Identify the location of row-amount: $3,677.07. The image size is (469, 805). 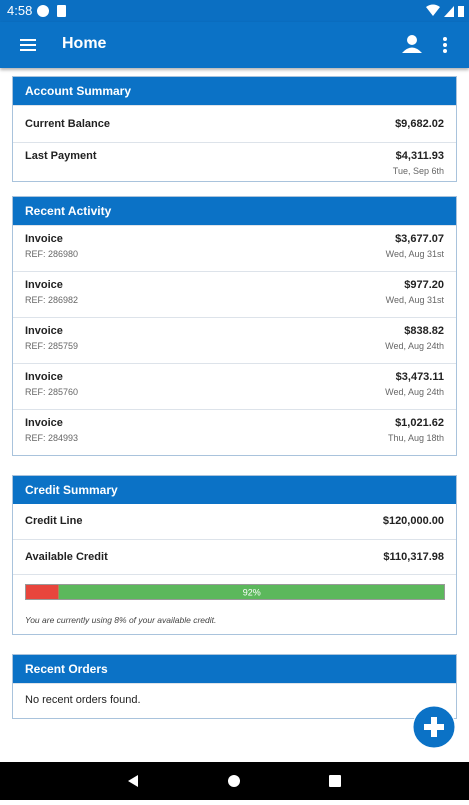
(419, 239).